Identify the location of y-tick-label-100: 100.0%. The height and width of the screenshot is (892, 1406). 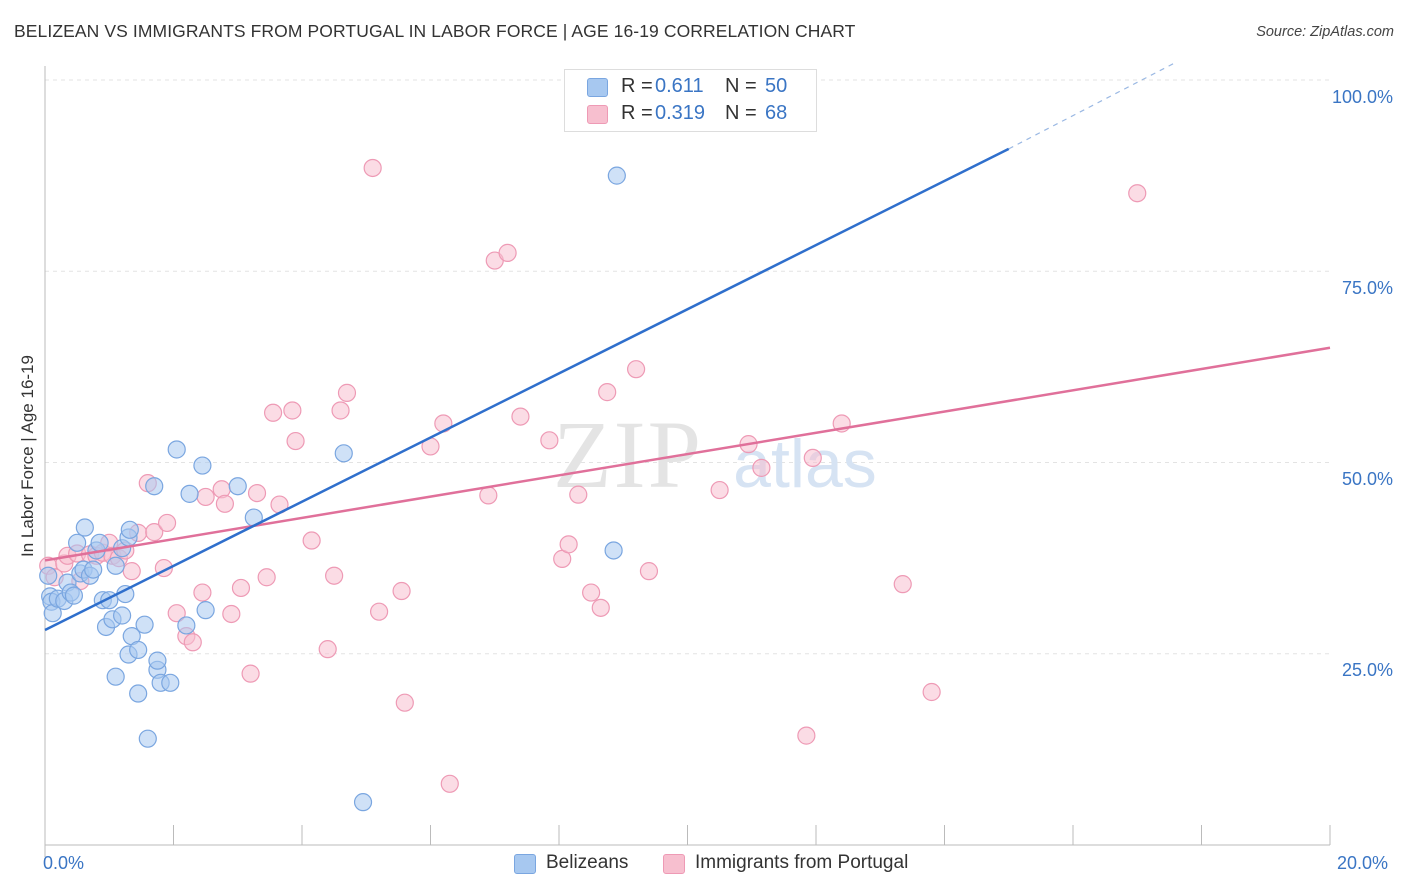
(1362, 97).